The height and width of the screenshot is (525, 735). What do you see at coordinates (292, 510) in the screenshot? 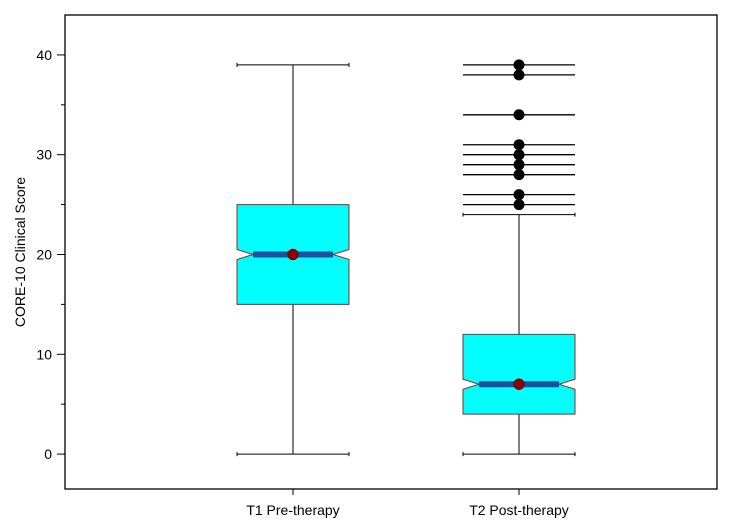
I see `x-tick-label: T1 Pre-therapy` at bounding box center [292, 510].